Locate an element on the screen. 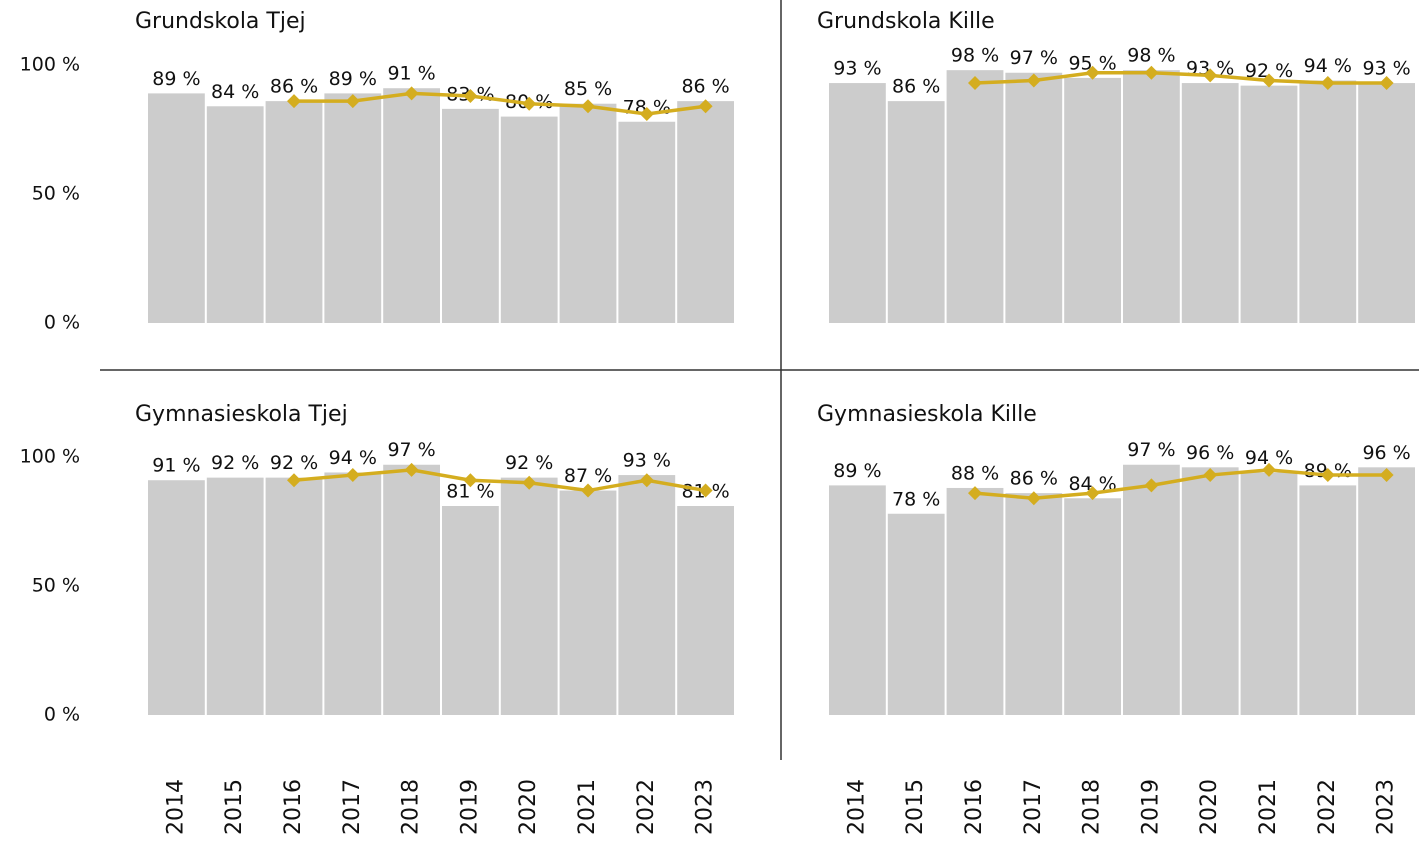 The width and height of the screenshot is (1419, 842). value-label: 94 % is located at coordinates (1328, 66).